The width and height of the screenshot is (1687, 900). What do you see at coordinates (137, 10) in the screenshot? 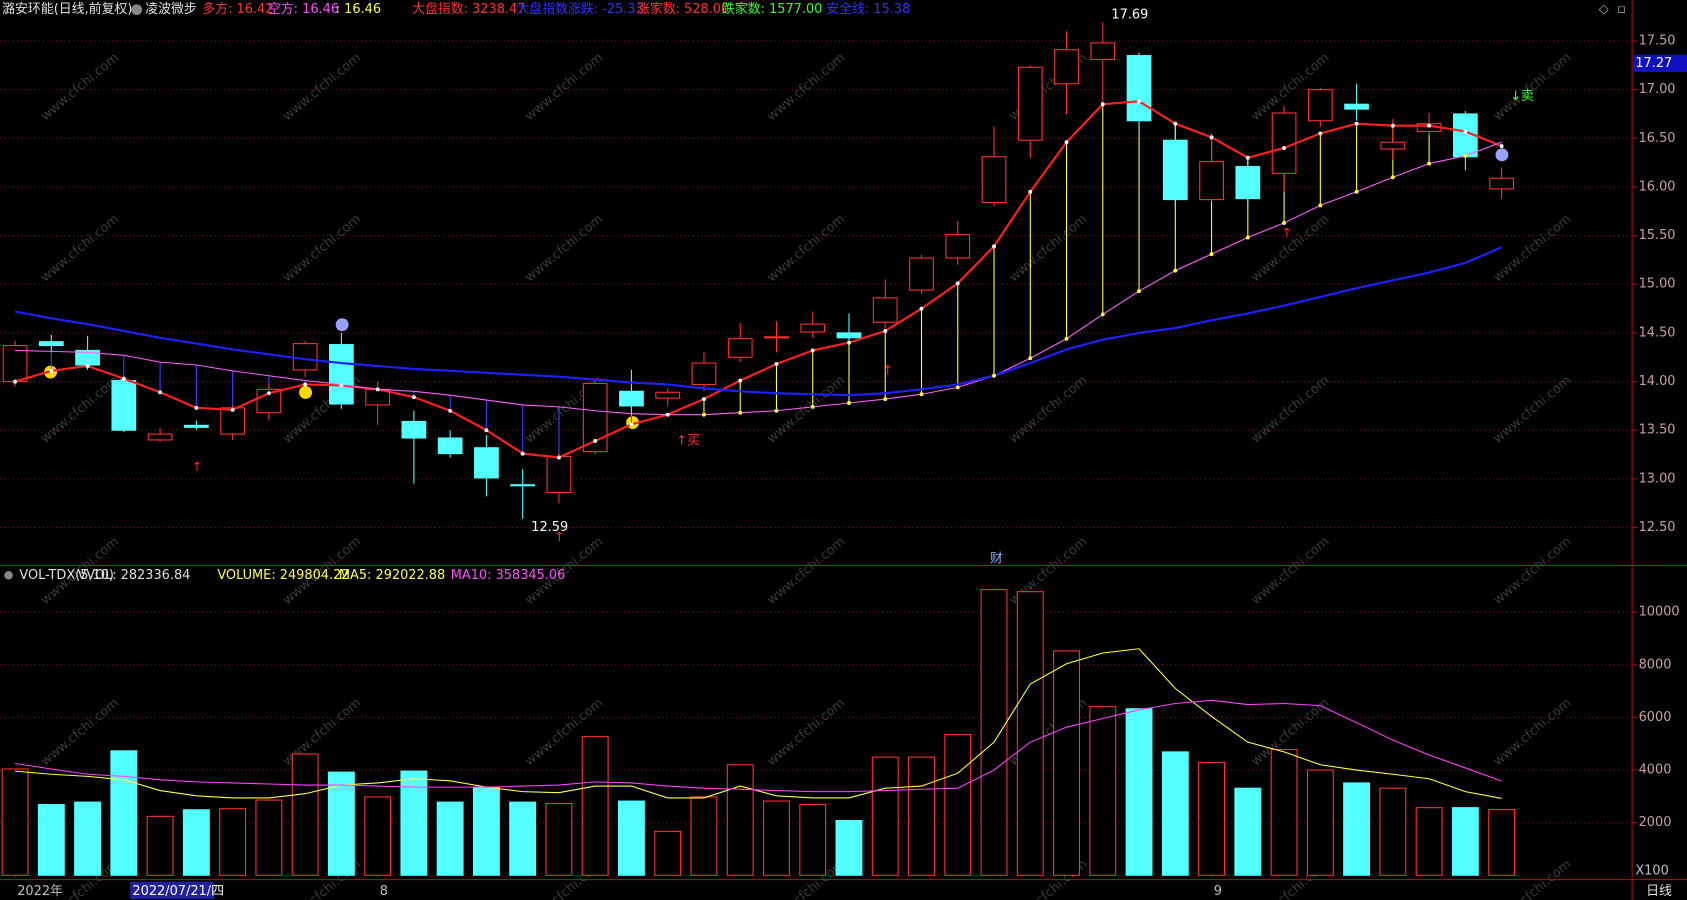
I see `indicator-icon` at bounding box center [137, 10].